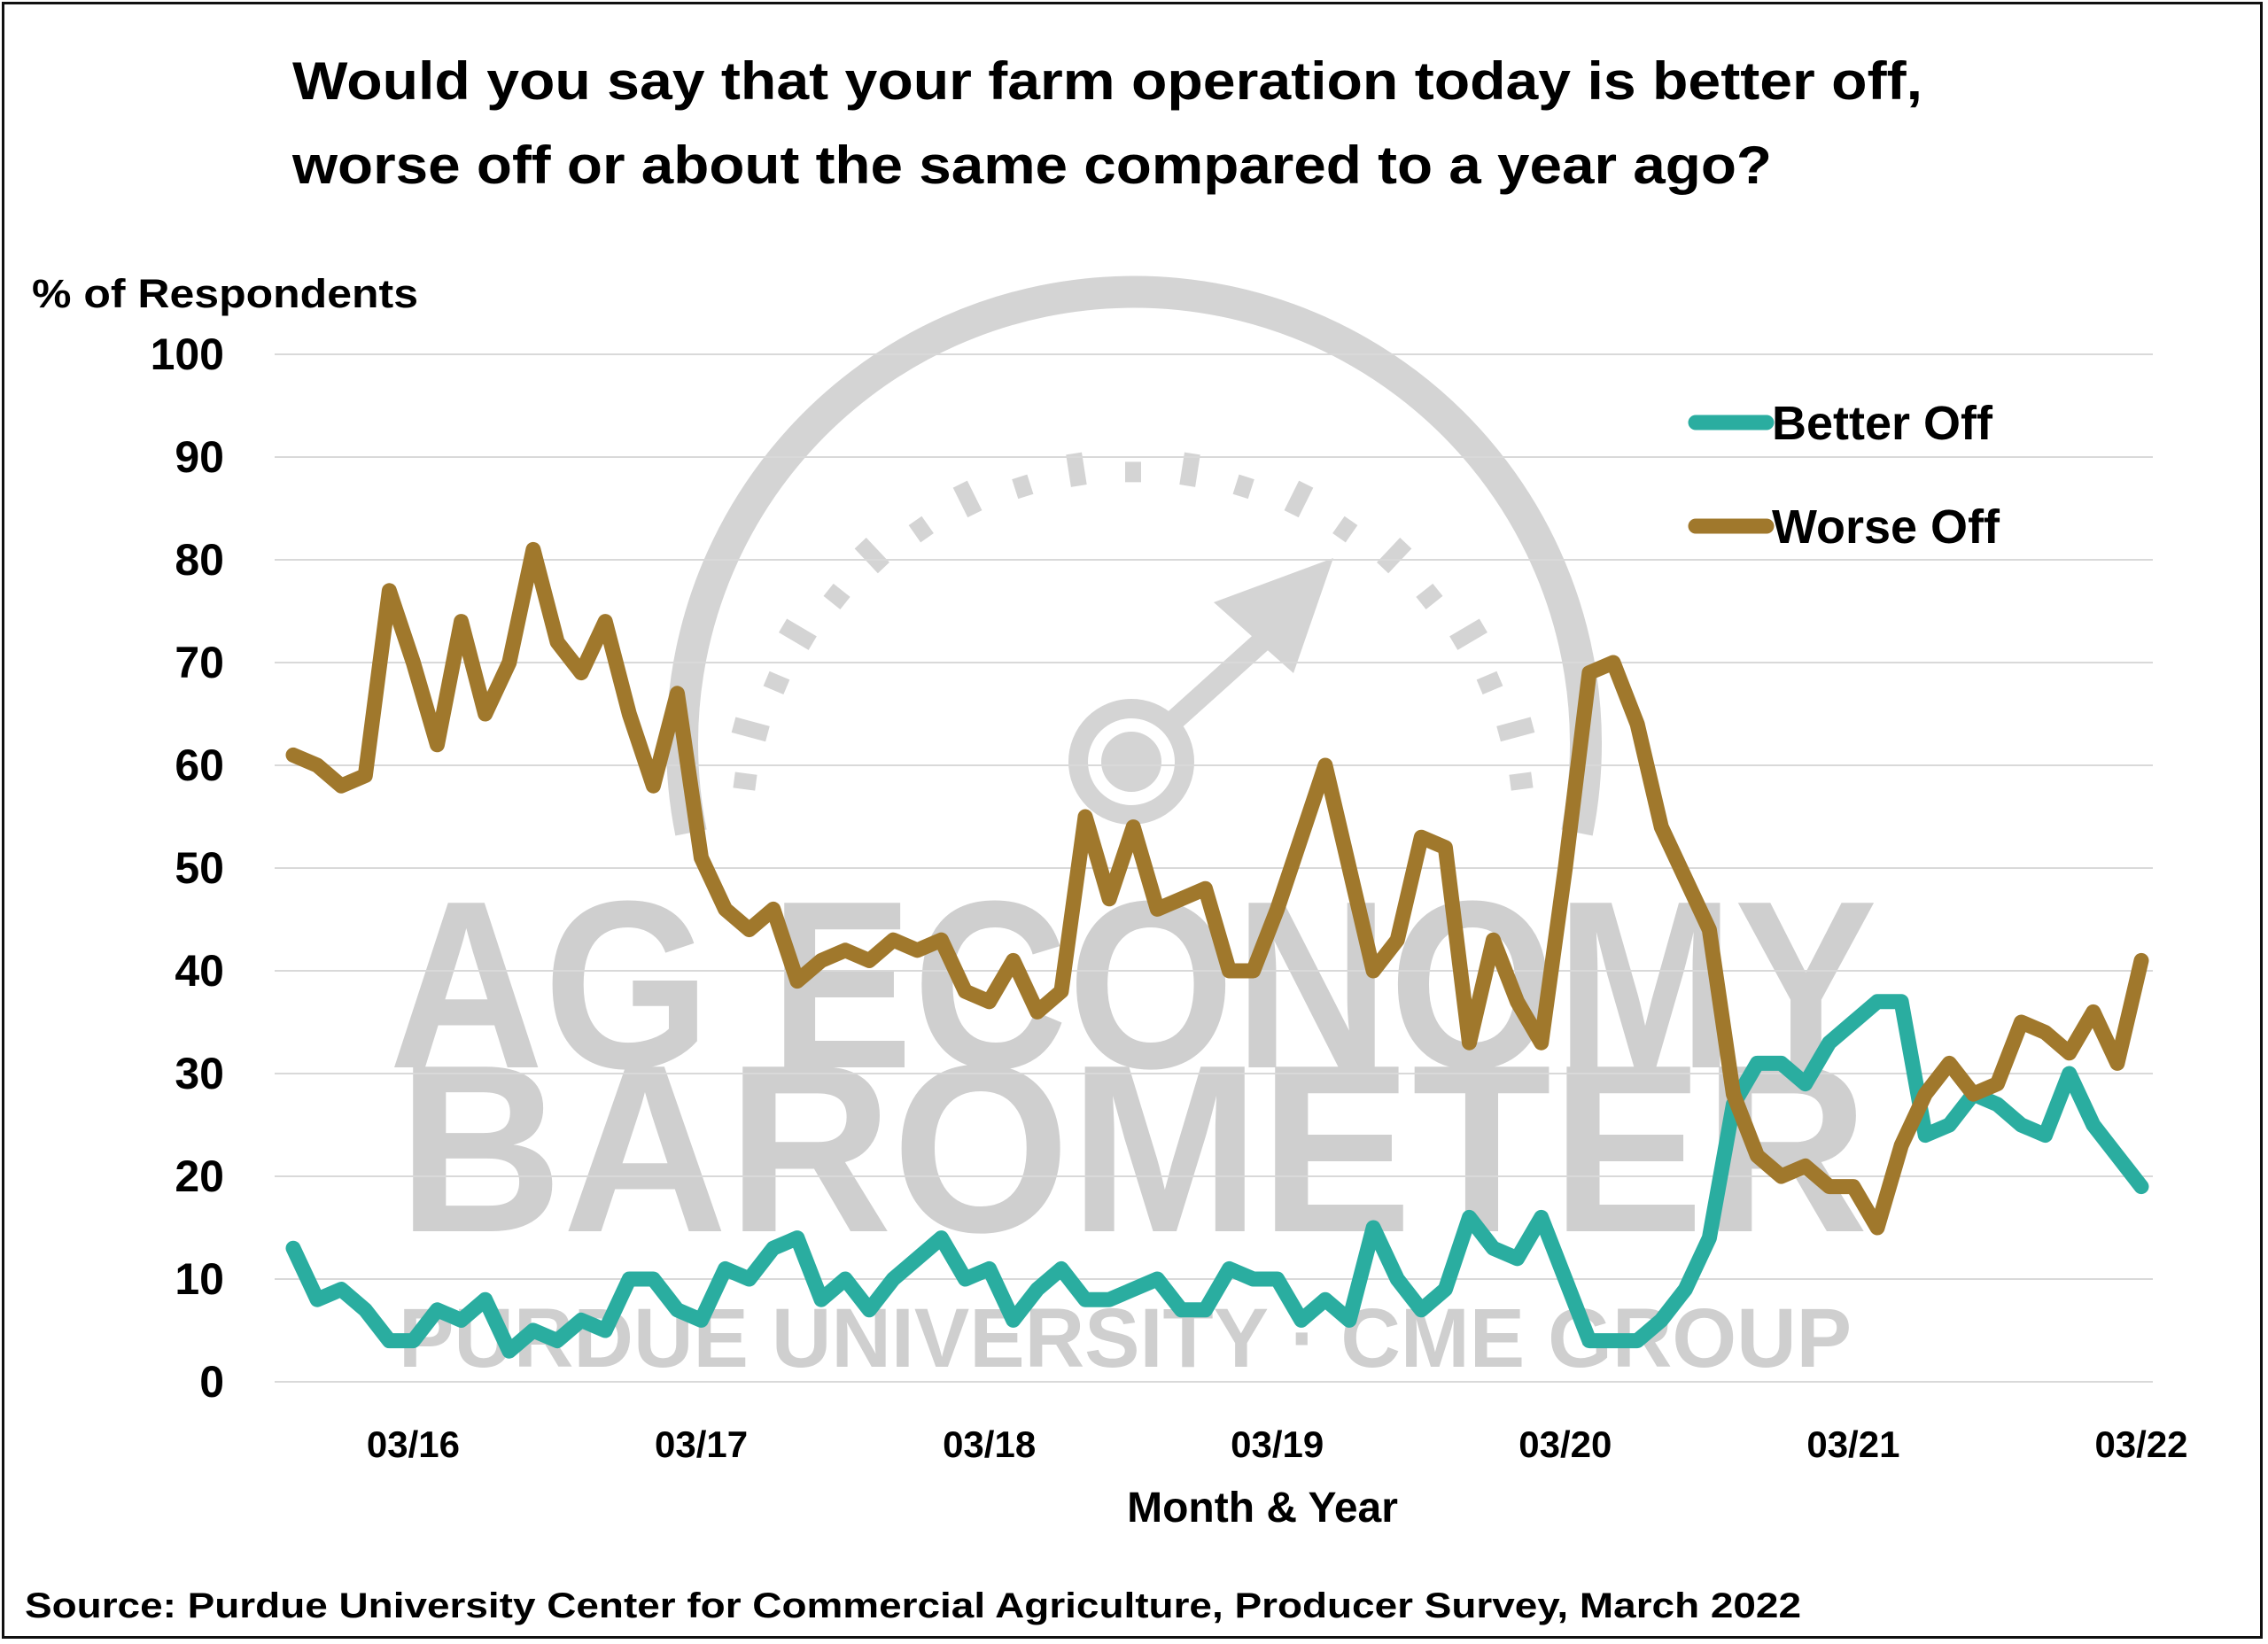 Image resolution: width=2268 pixels, height=1644 pixels. I want to click on legend-label: Worse Off, so click(1886, 527).